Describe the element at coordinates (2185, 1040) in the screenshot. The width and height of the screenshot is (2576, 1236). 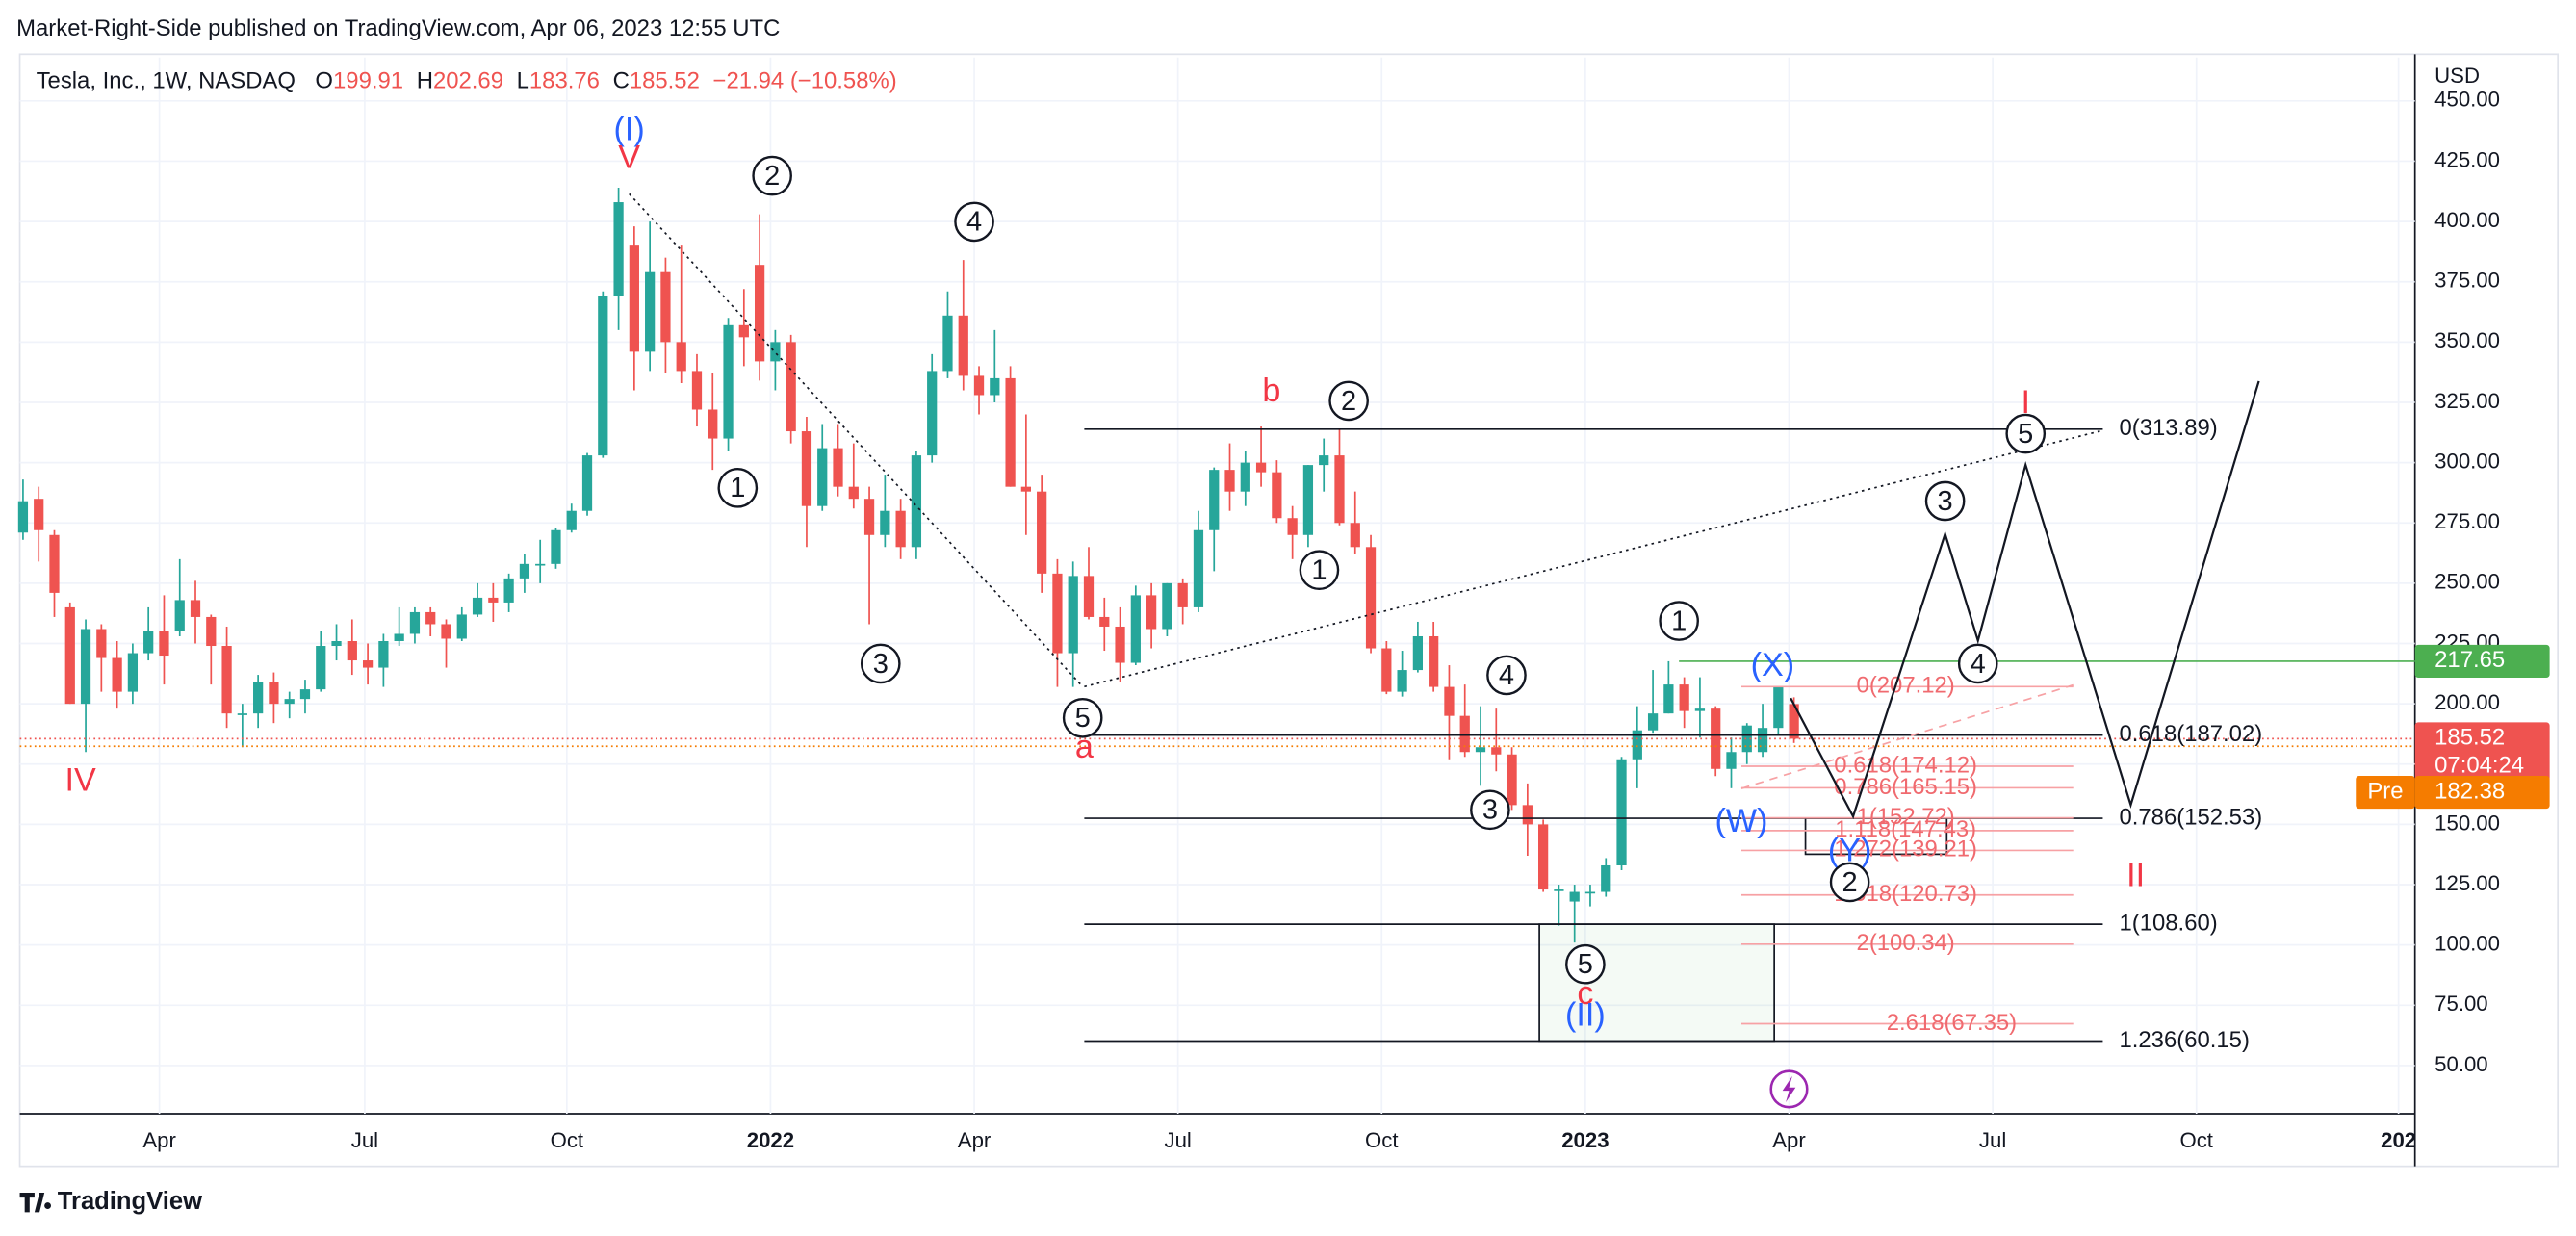
I see `fib-label: 1.236(60.15)` at that location.